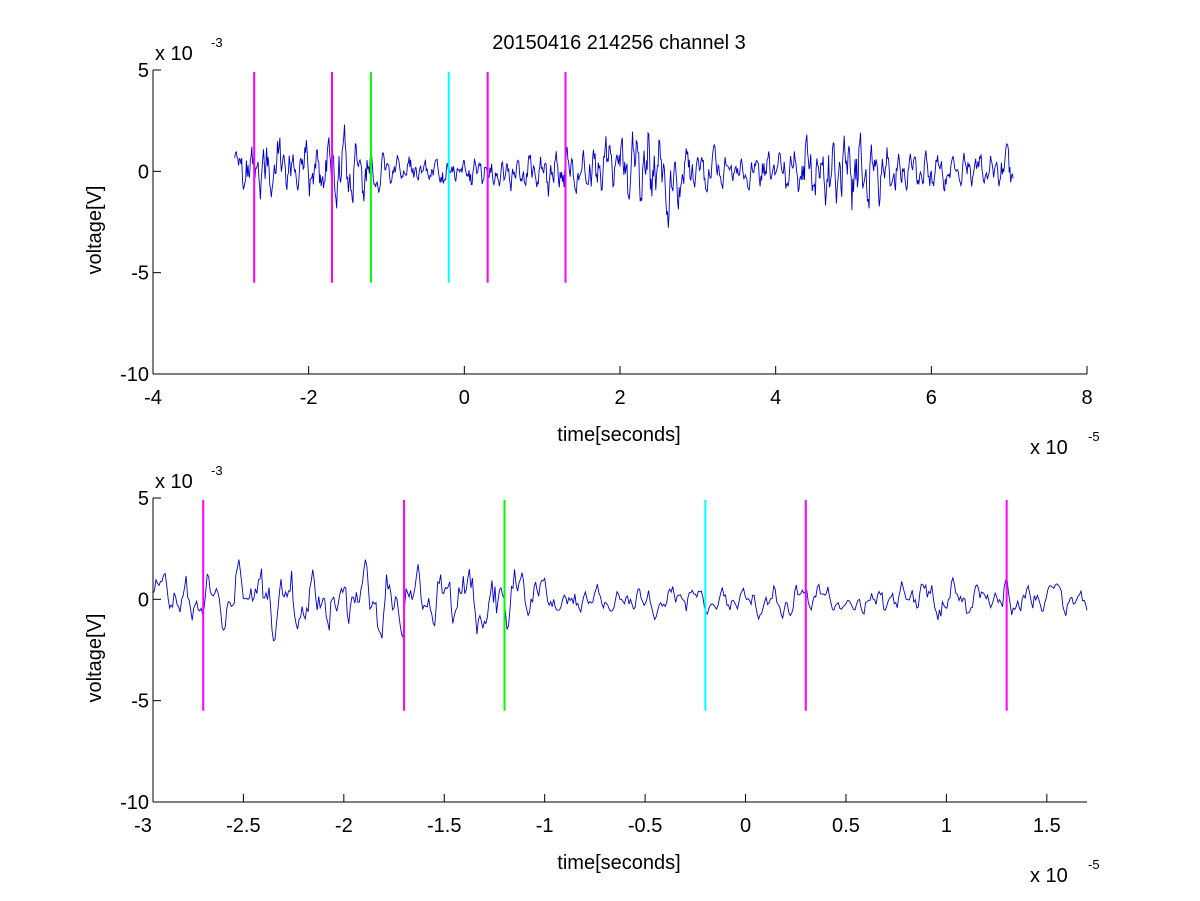 The image size is (1200, 901). What do you see at coordinates (143, 826) in the screenshot?
I see `x-tick-label: -3` at bounding box center [143, 826].